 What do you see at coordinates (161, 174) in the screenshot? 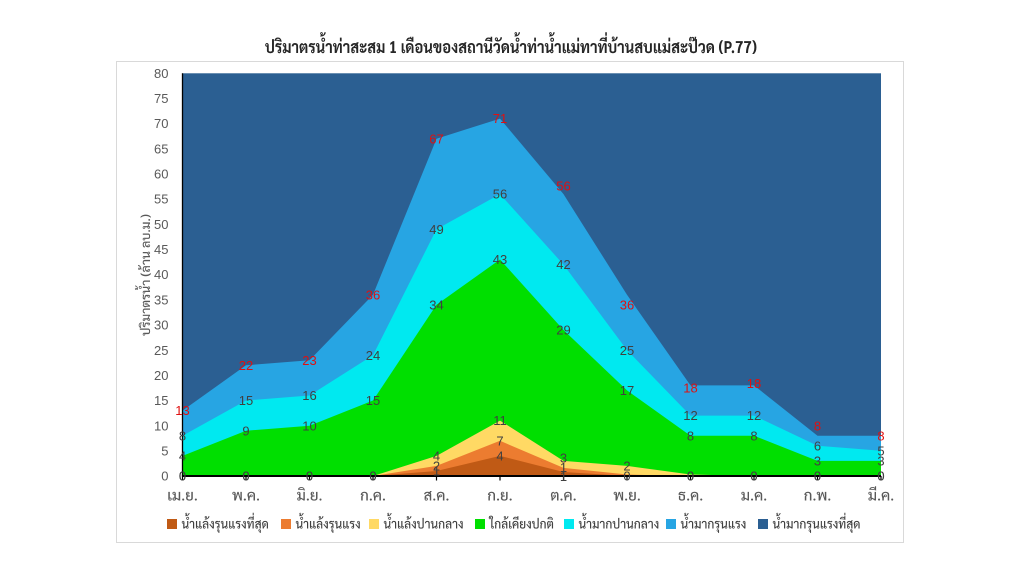
I see `svg-text: 60` at bounding box center [161, 174].